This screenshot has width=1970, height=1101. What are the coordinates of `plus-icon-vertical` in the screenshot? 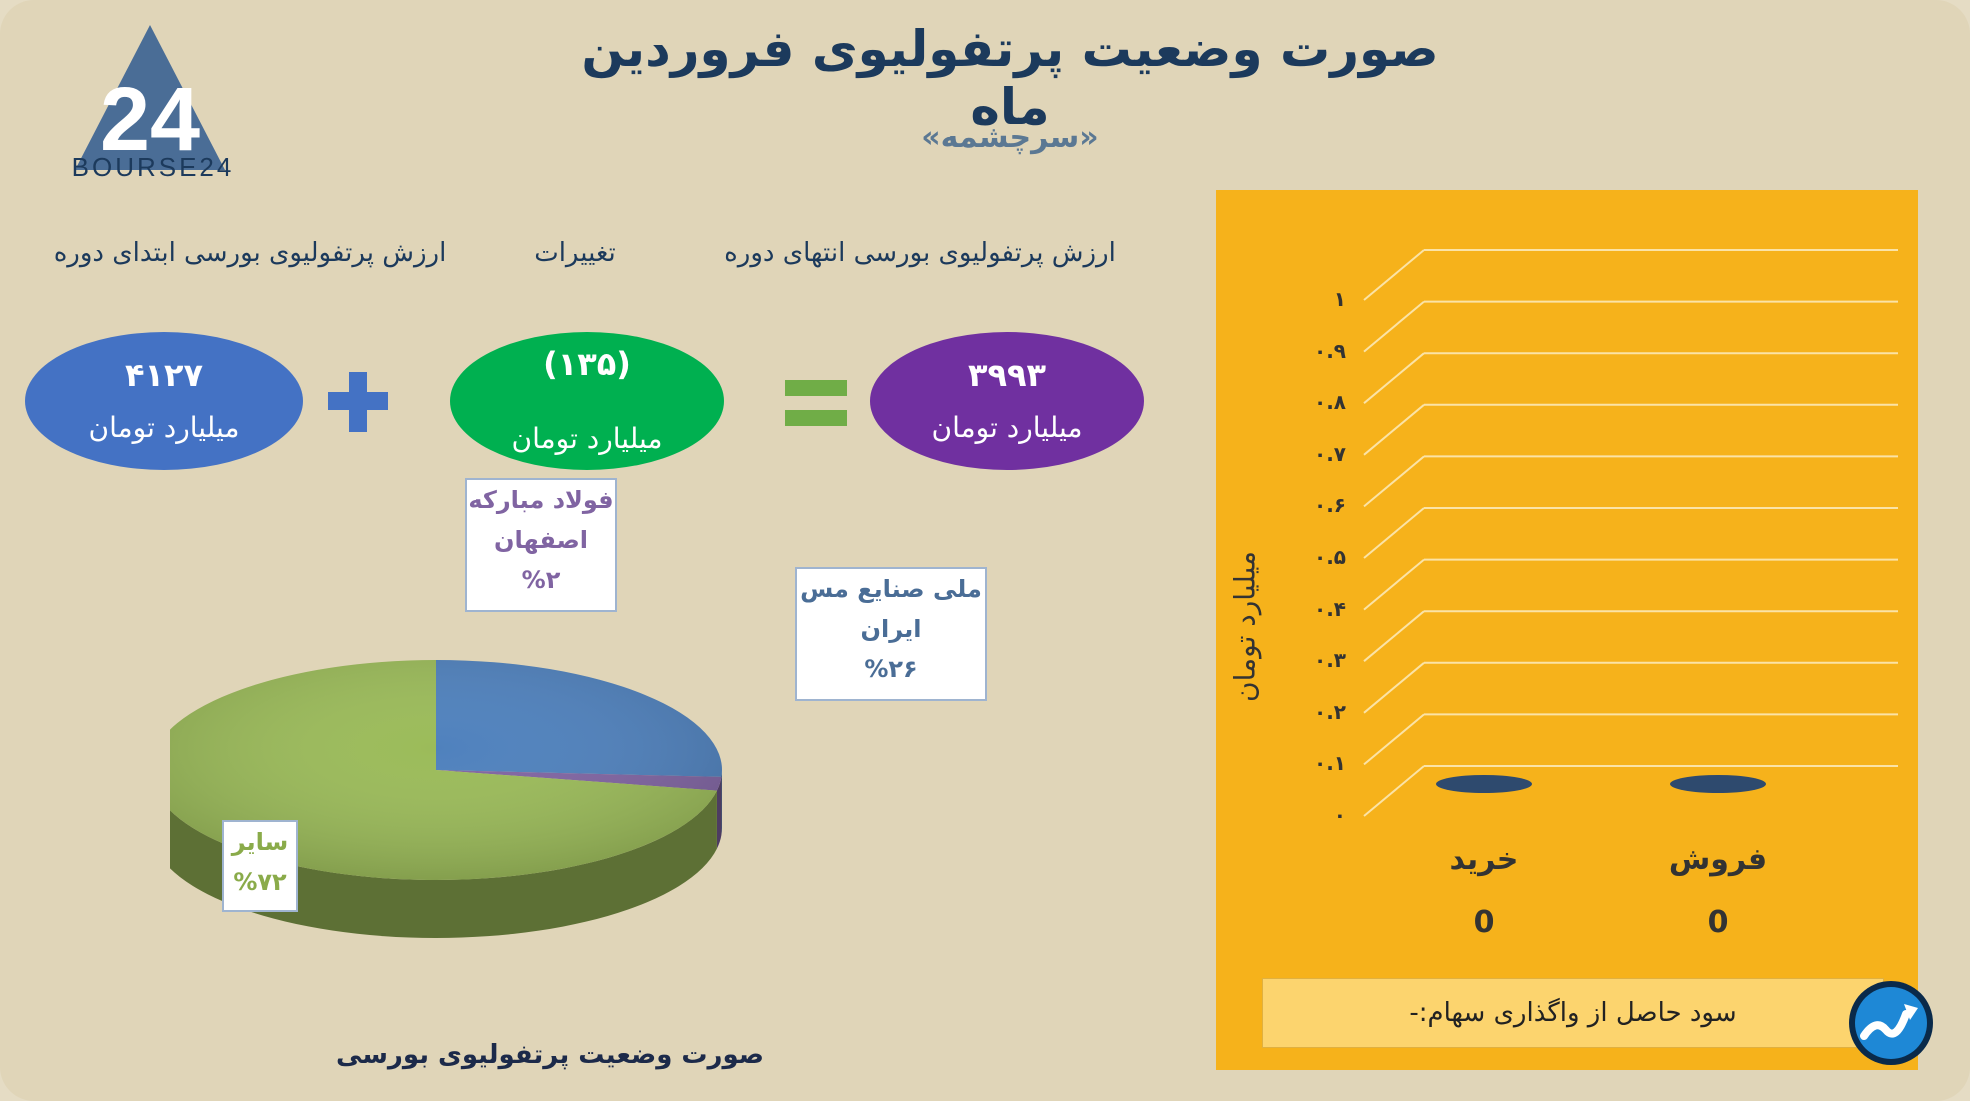 It's located at (358, 402).